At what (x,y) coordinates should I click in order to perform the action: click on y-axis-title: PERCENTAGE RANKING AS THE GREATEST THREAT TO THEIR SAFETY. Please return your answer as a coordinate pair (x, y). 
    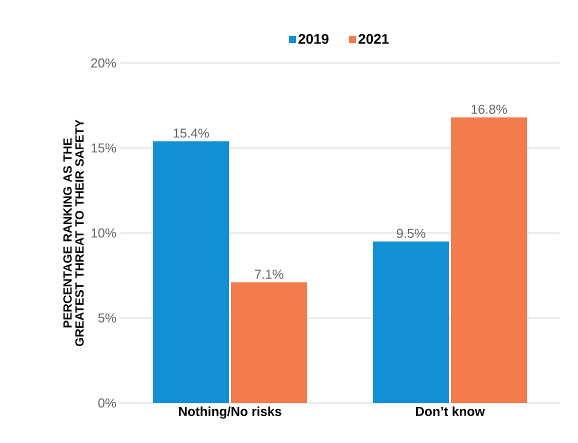
    Looking at the image, I should click on (73, 233).